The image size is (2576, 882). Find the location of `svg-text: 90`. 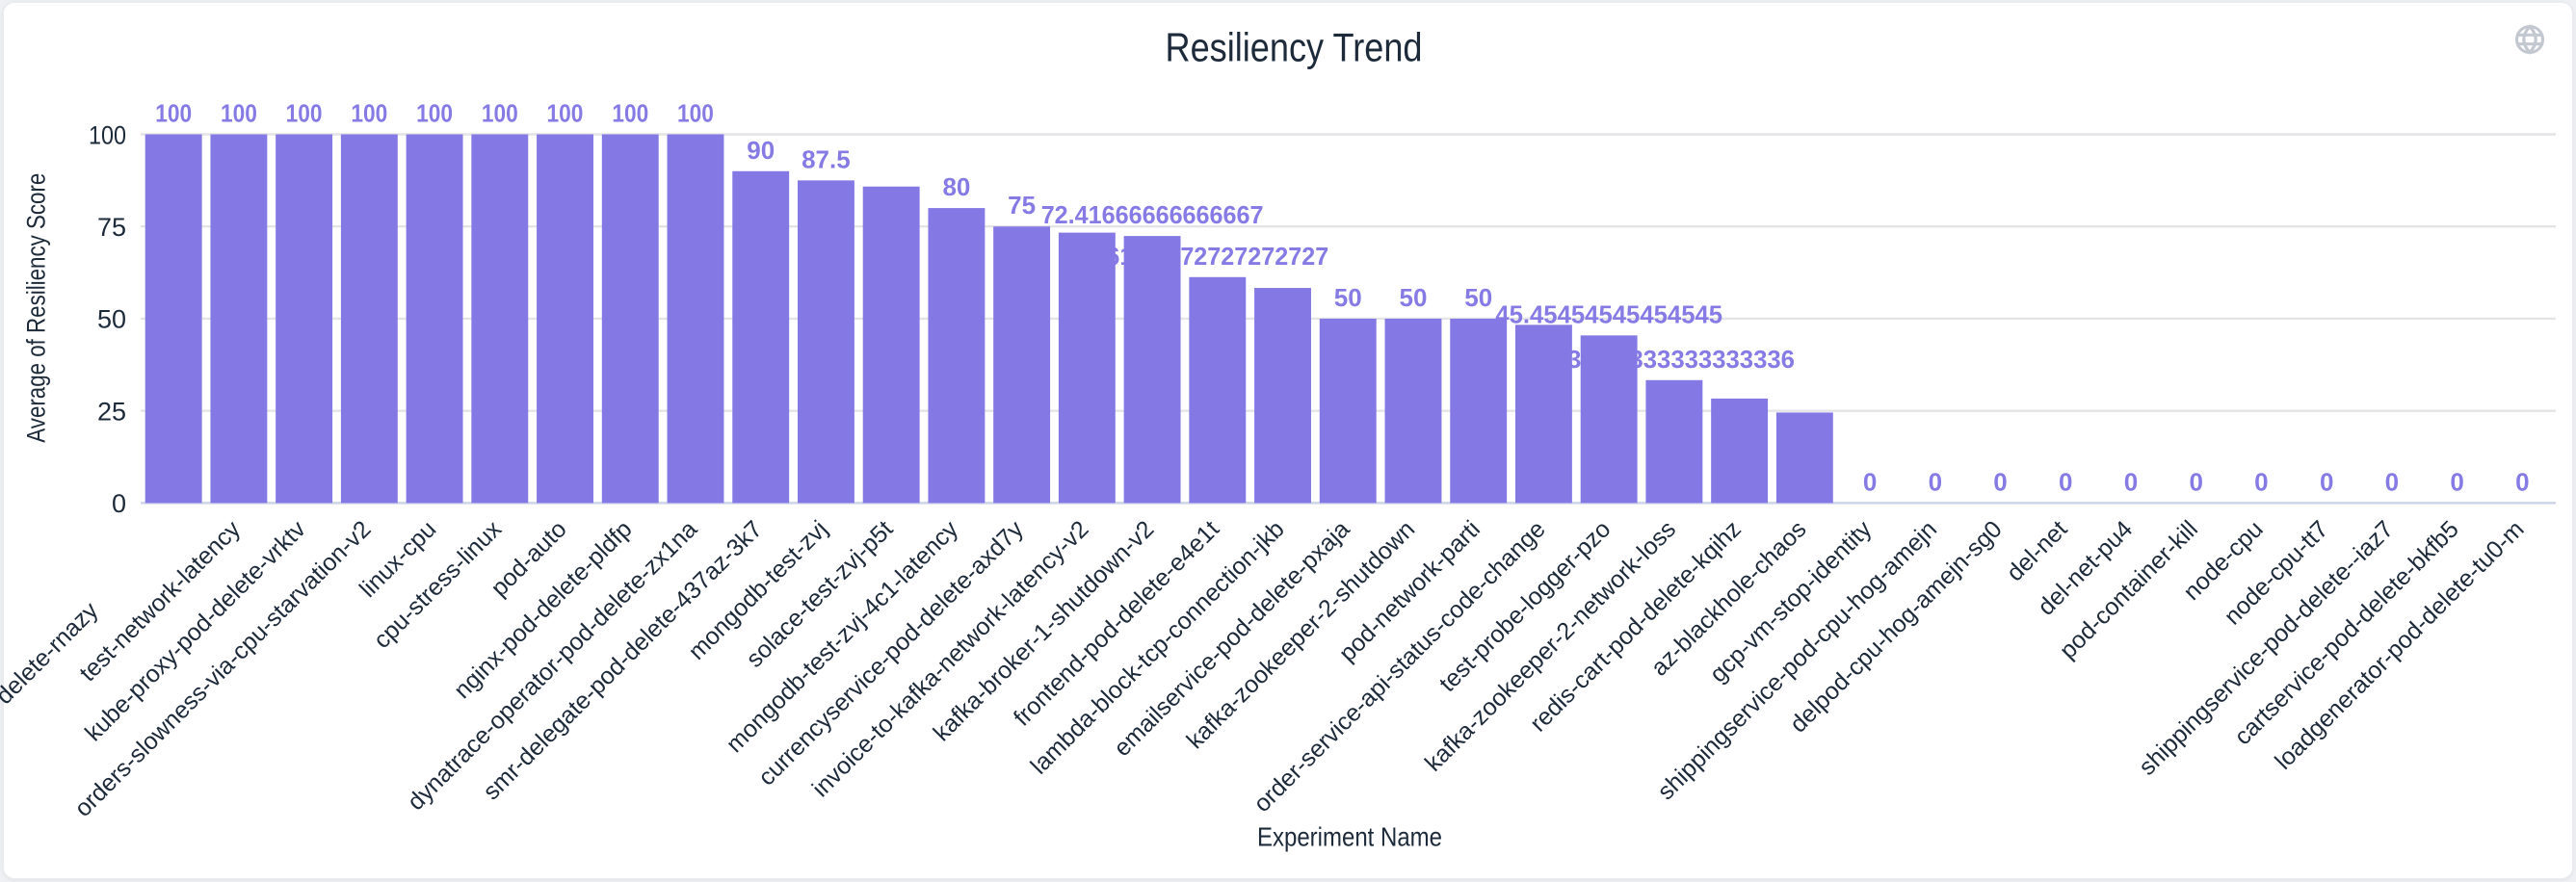

svg-text: 90 is located at coordinates (761, 150).